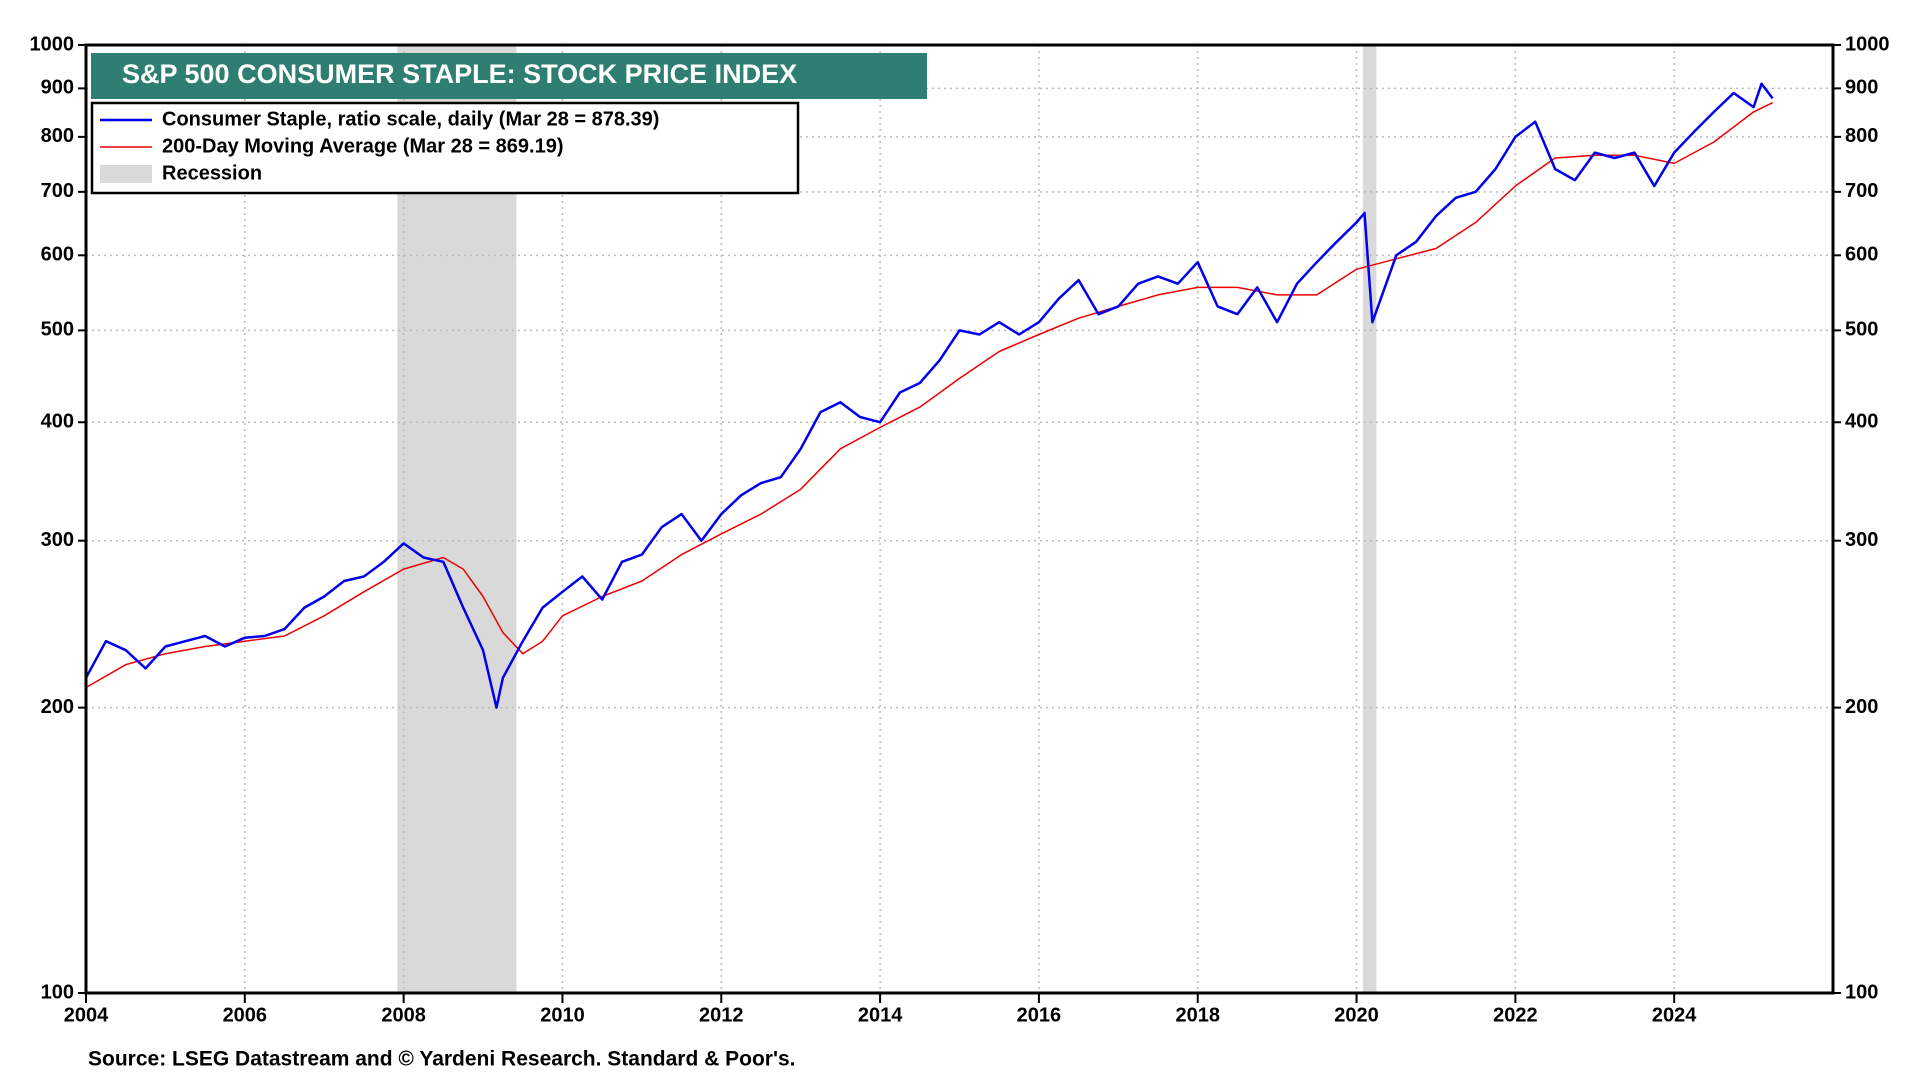  Describe the element at coordinates (1356, 1015) in the screenshot. I see `x-tick-label: 2020` at that location.